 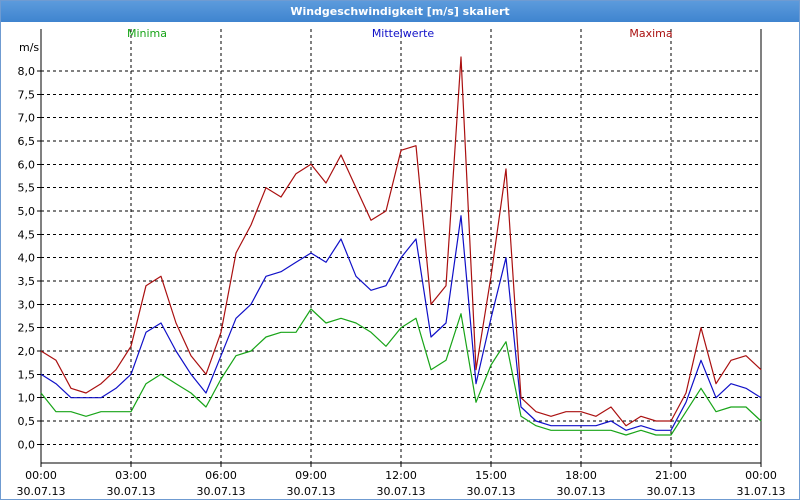 What do you see at coordinates (131, 475) in the screenshot?
I see `x-tick-time: 03:00` at bounding box center [131, 475].